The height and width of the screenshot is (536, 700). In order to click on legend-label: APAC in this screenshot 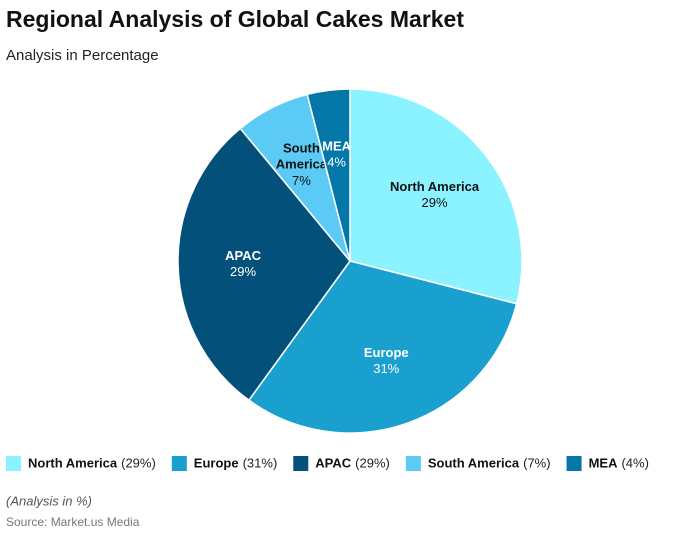, I will do `click(333, 462)`.